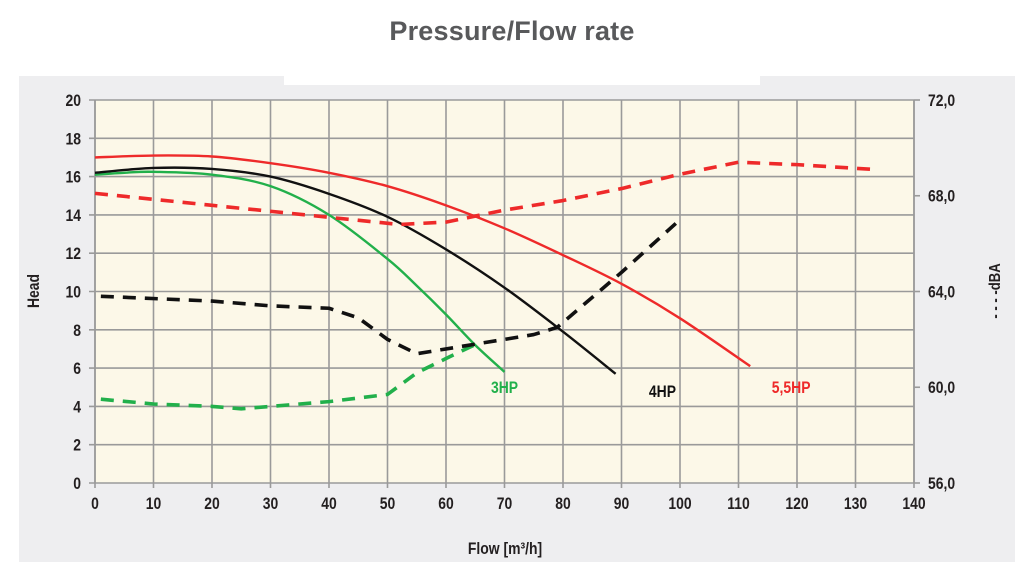  I want to click on y2-tick-labels: 56,0 60,0 64,0 68,0 72,0, so click(941, 293).